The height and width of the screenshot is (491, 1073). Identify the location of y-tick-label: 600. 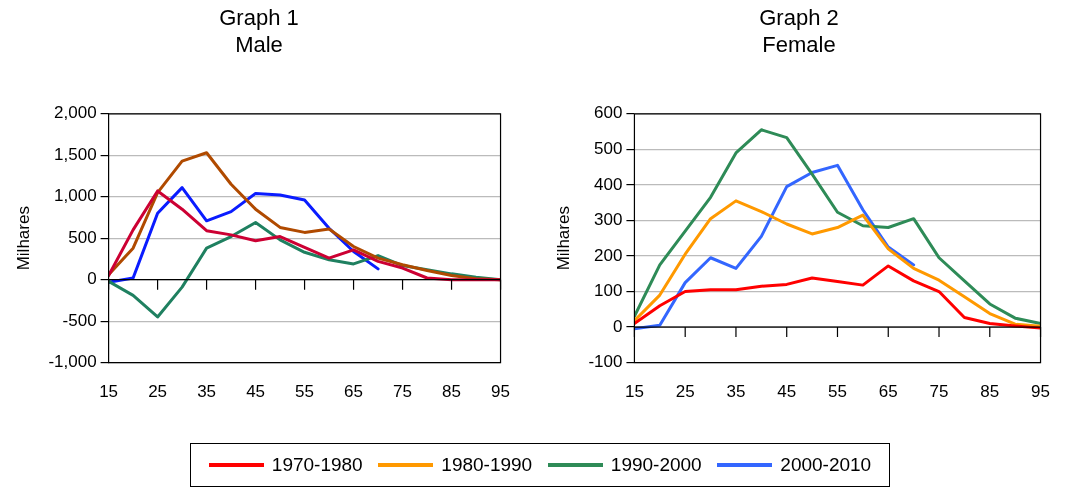
(608, 113).